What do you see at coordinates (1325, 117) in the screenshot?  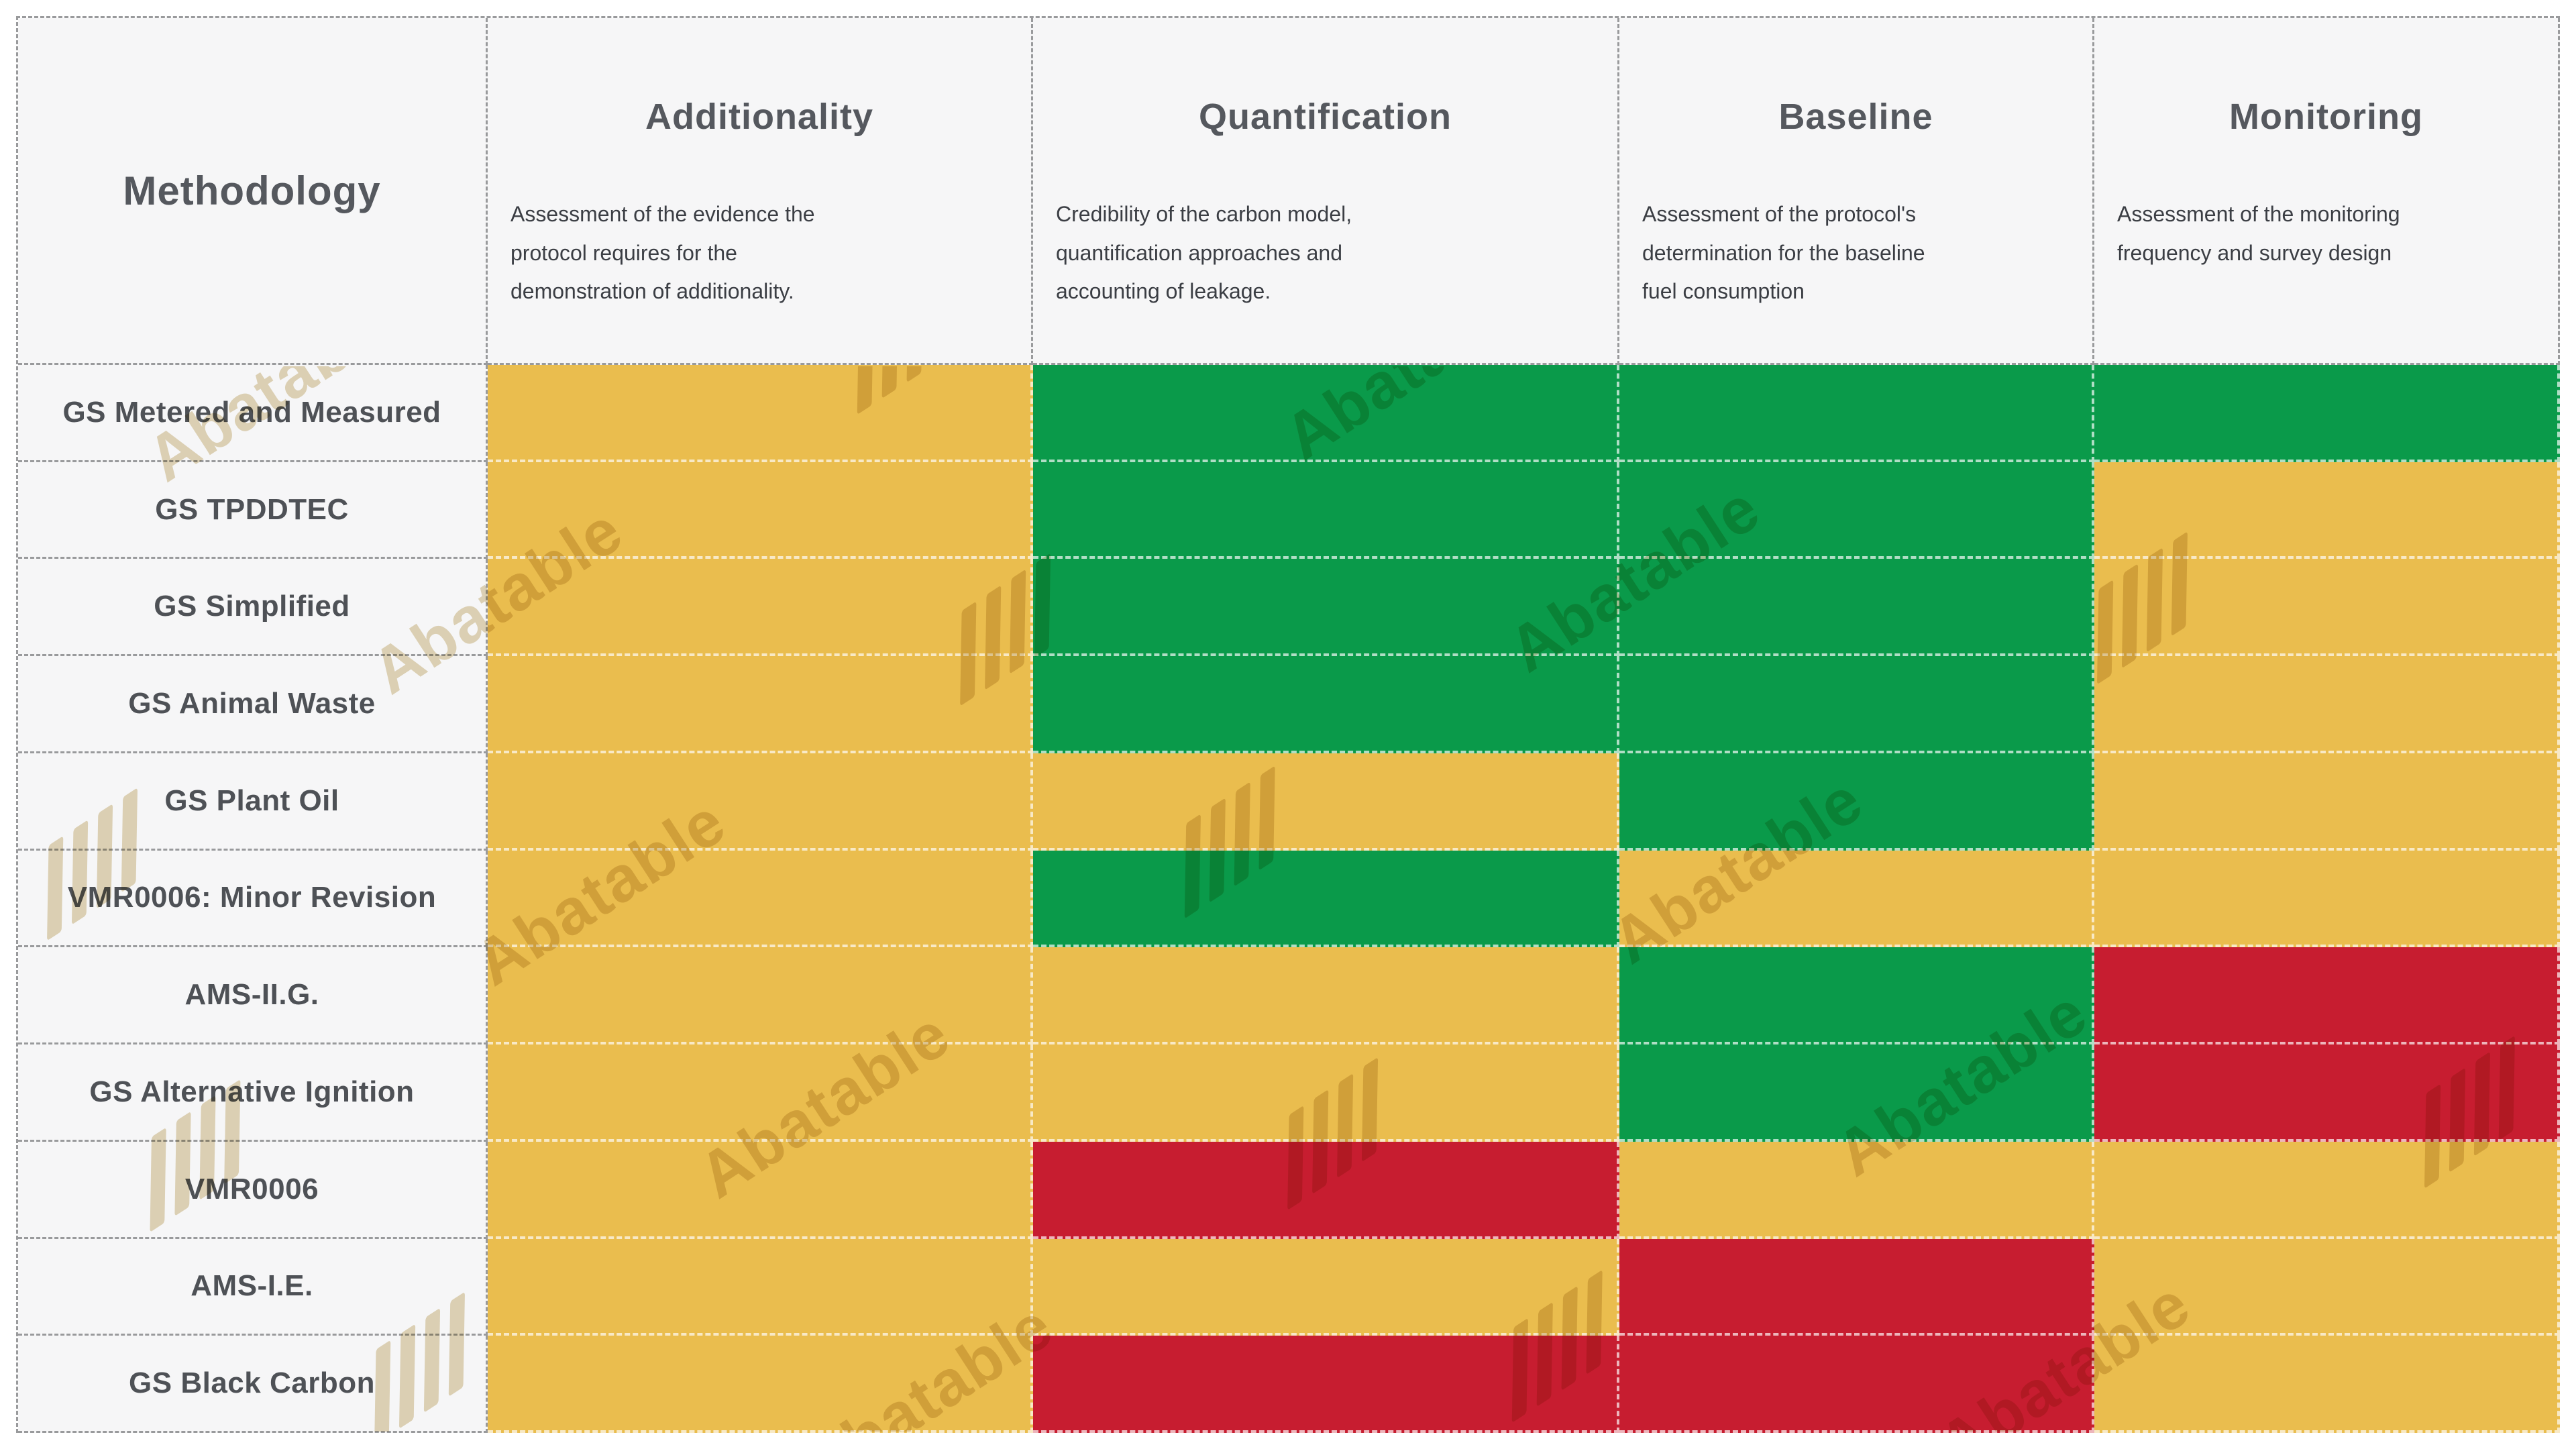 I see `column-title: Quantification` at bounding box center [1325, 117].